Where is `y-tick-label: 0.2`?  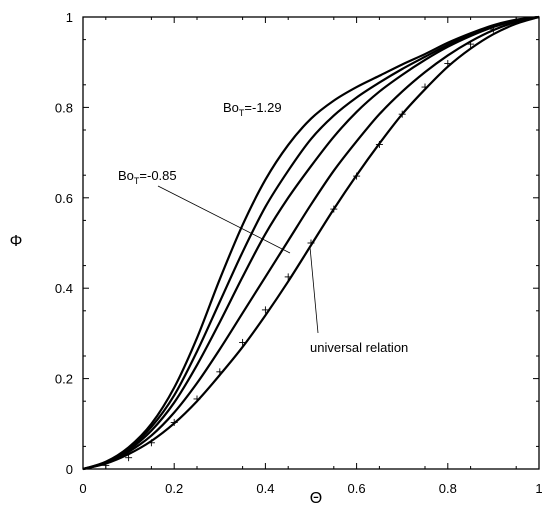
y-tick-label: 0.2 is located at coordinates (64, 379).